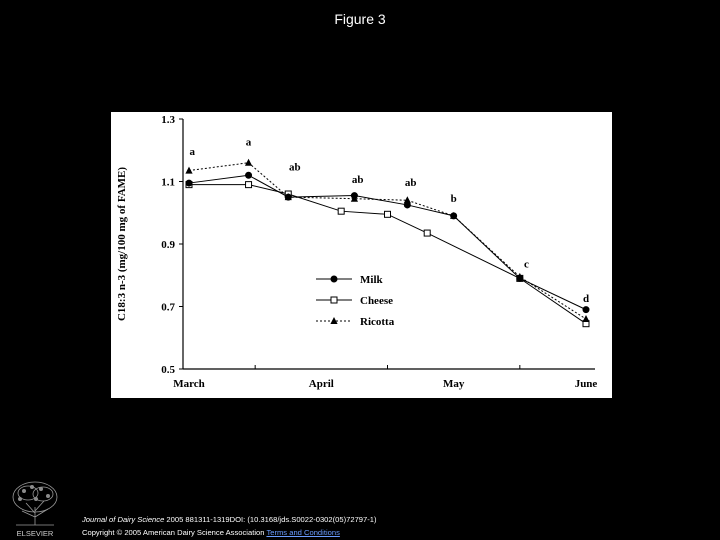 The height and width of the screenshot is (540, 720). What do you see at coordinates (376, 301) in the screenshot?
I see `legend-label-cheese: Cheese` at bounding box center [376, 301].